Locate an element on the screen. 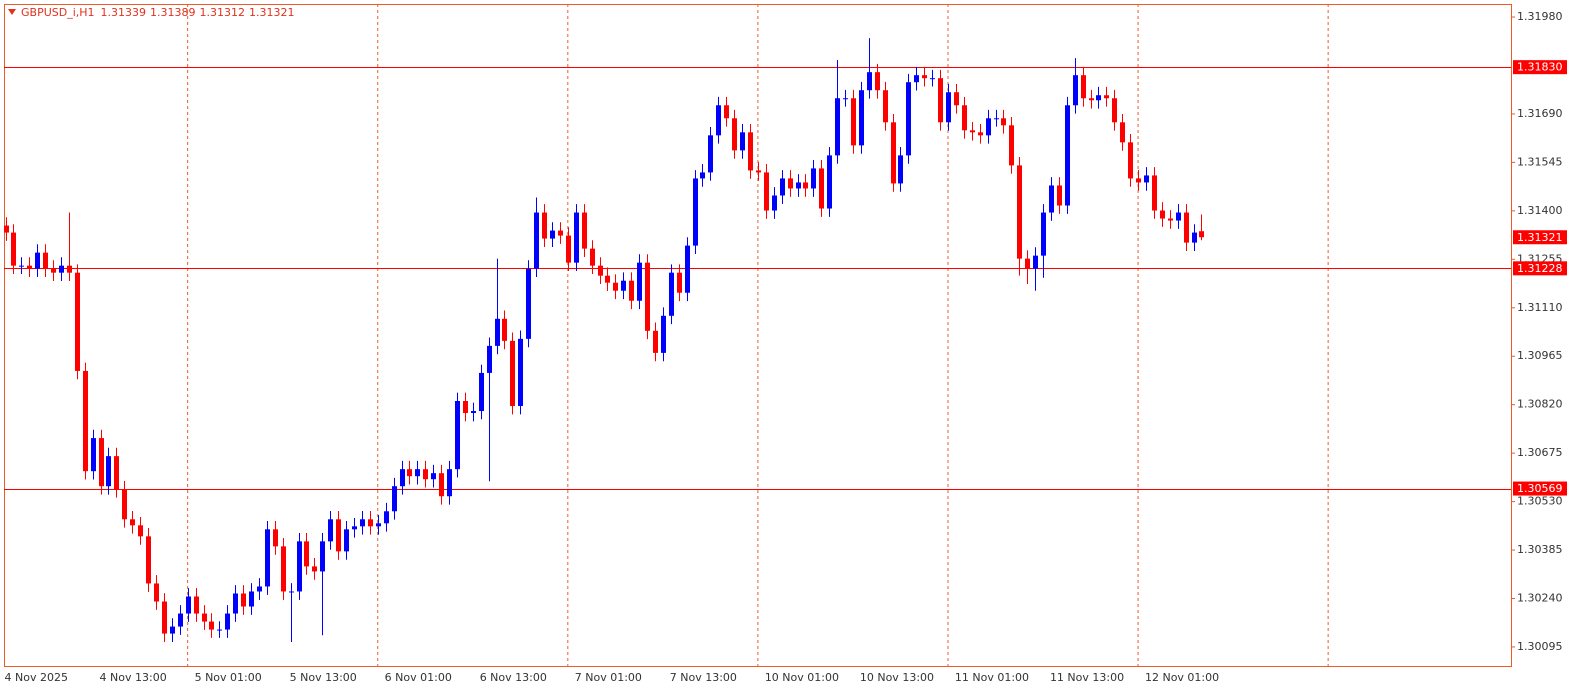 The height and width of the screenshot is (700, 1586). header-arrow is located at coordinates (12, 12).